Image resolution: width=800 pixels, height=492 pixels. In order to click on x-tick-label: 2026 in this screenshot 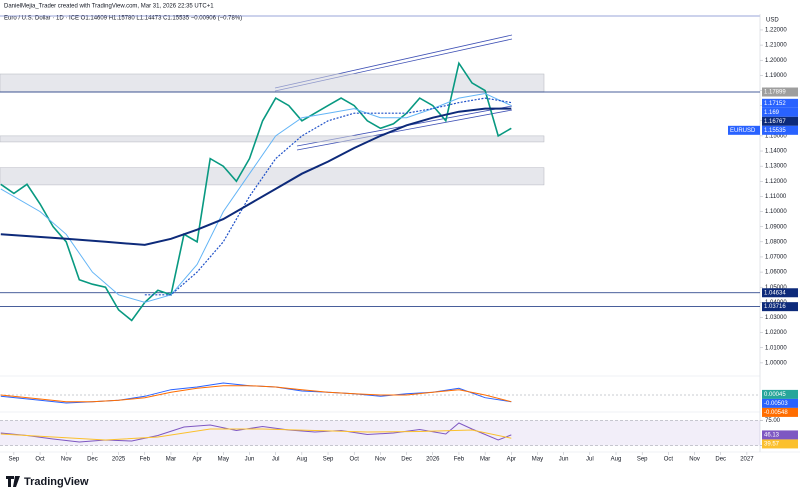, I will do `click(433, 460)`.